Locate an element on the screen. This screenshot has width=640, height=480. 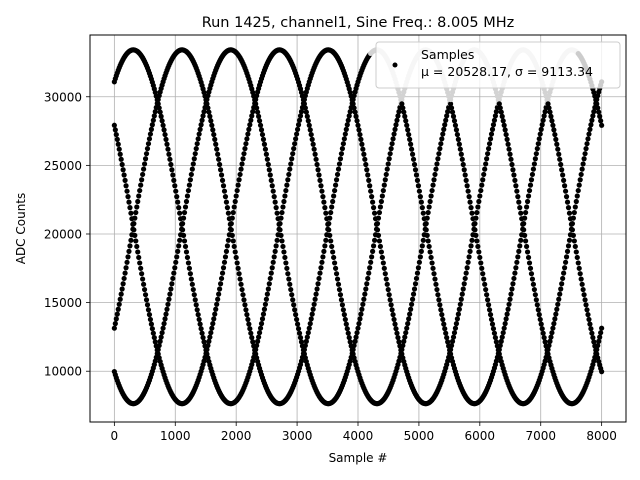
y-tick-label: 10000 is located at coordinates (63, 372).